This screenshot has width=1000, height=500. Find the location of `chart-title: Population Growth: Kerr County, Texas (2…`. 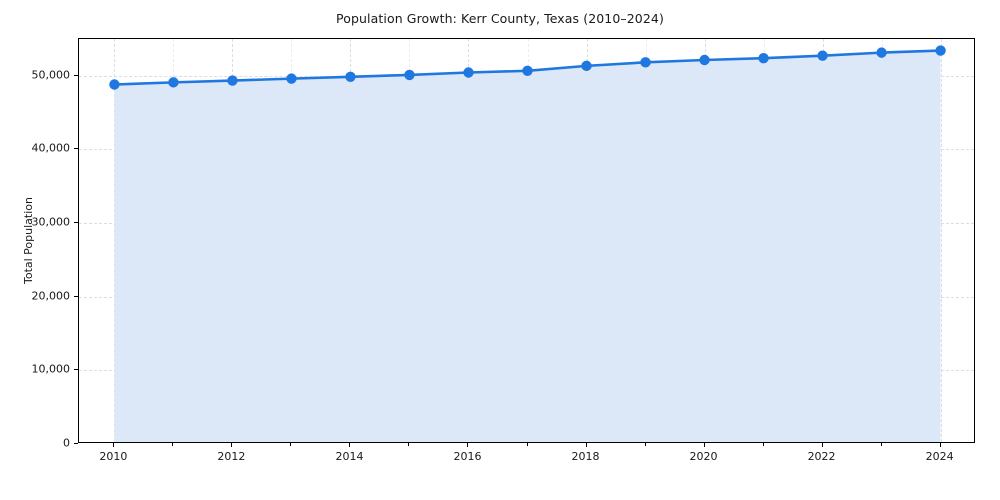

chart-title: Population Growth: Kerr County, Texas (2… is located at coordinates (500, 18).